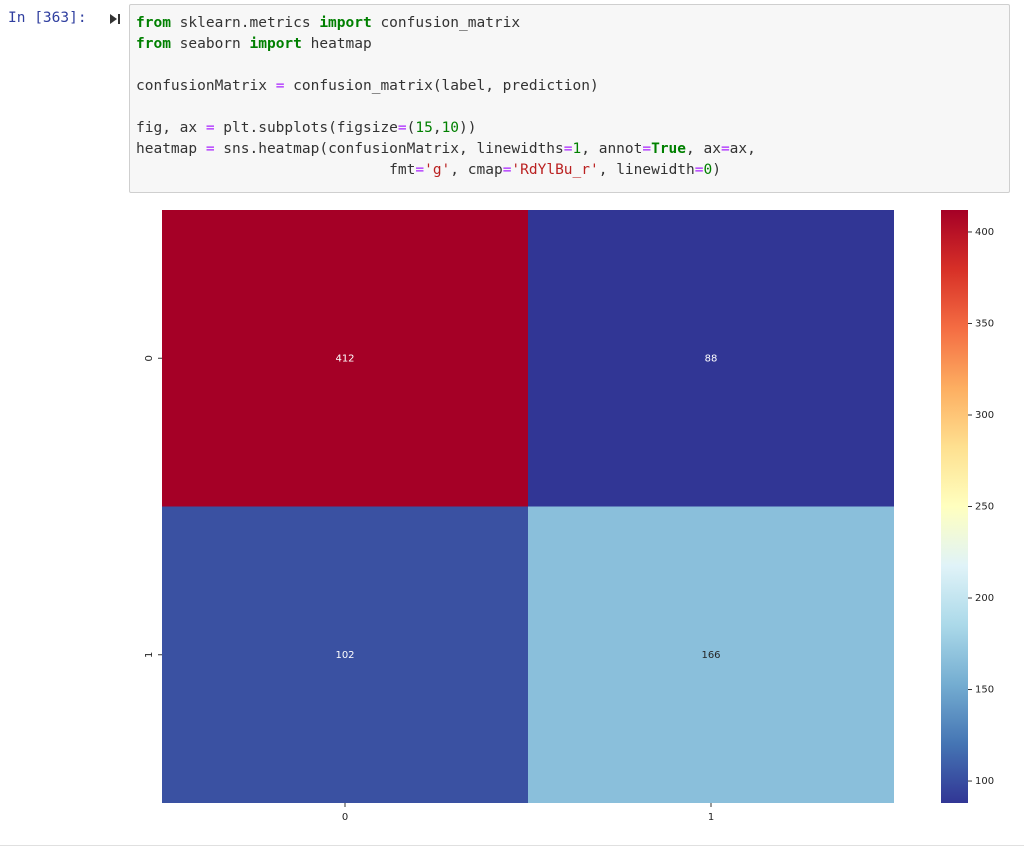 The image size is (1024, 848). What do you see at coordinates (345, 817) in the screenshot?
I see `x-tick-label: 0` at bounding box center [345, 817].